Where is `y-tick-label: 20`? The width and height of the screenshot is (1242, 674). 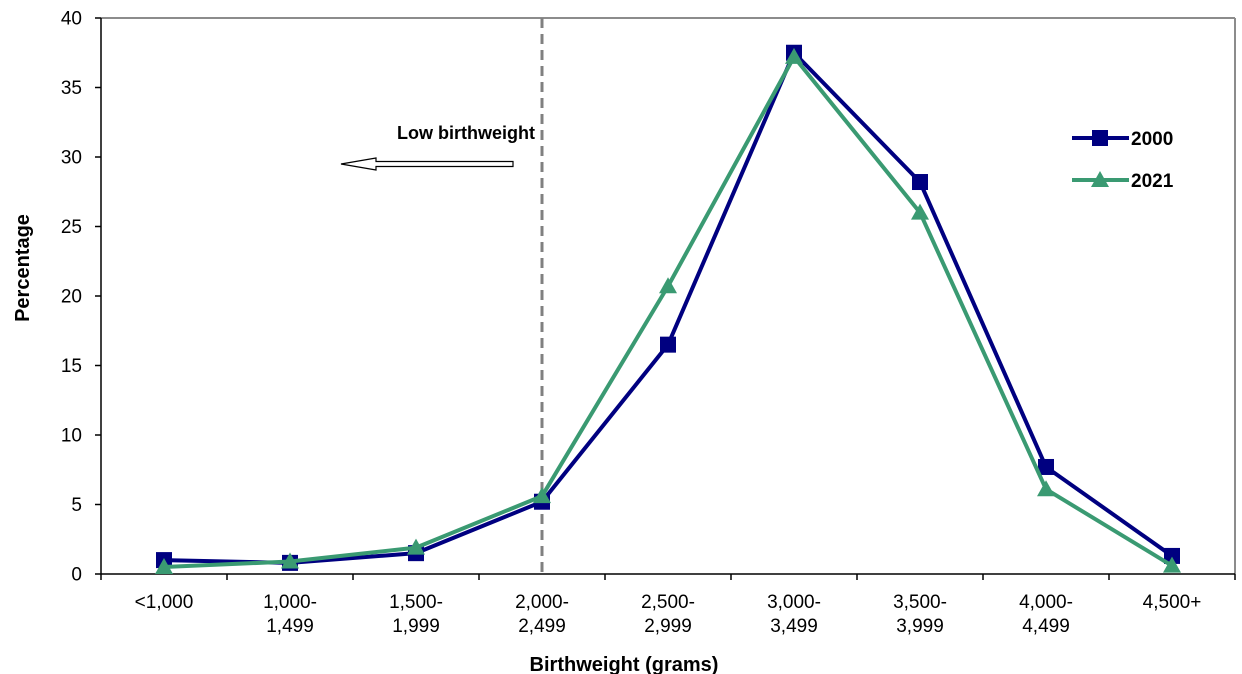
y-tick-label: 20 is located at coordinates (71, 297).